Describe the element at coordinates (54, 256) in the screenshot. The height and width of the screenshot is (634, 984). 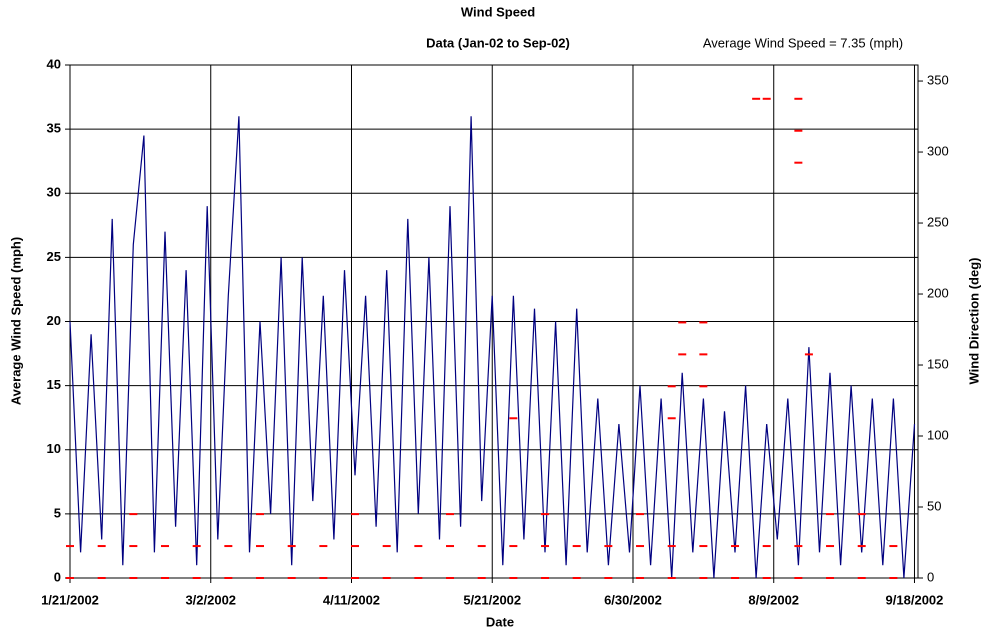
I see `y-tick-label: 25` at that location.